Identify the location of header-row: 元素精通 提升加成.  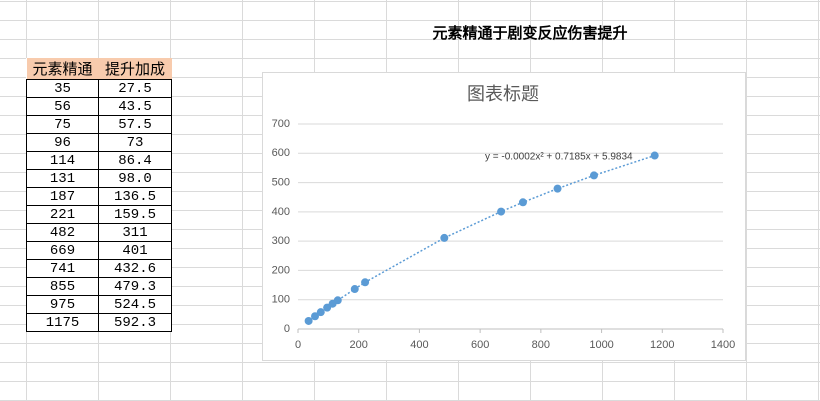
(99, 69).